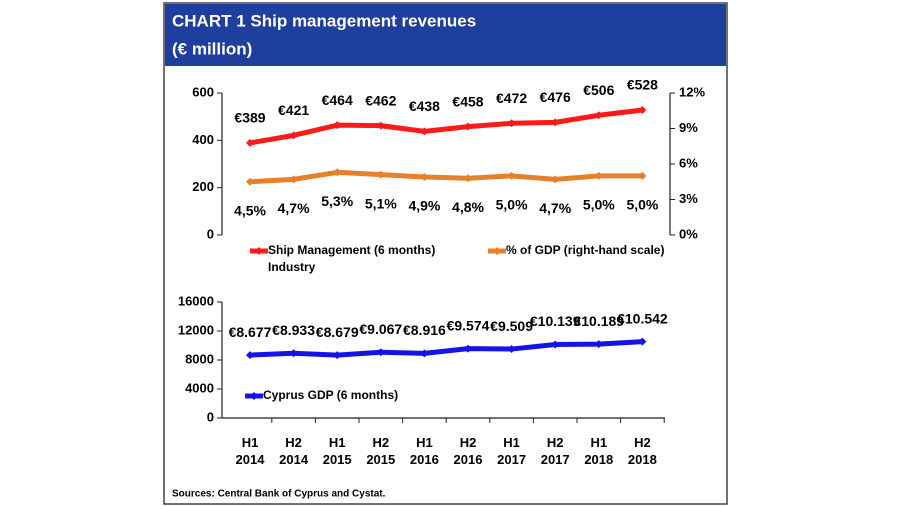 This screenshot has width=900, height=506. Describe the element at coordinates (468, 207) in the screenshot. I see `data-label: 4,8%` at that location.